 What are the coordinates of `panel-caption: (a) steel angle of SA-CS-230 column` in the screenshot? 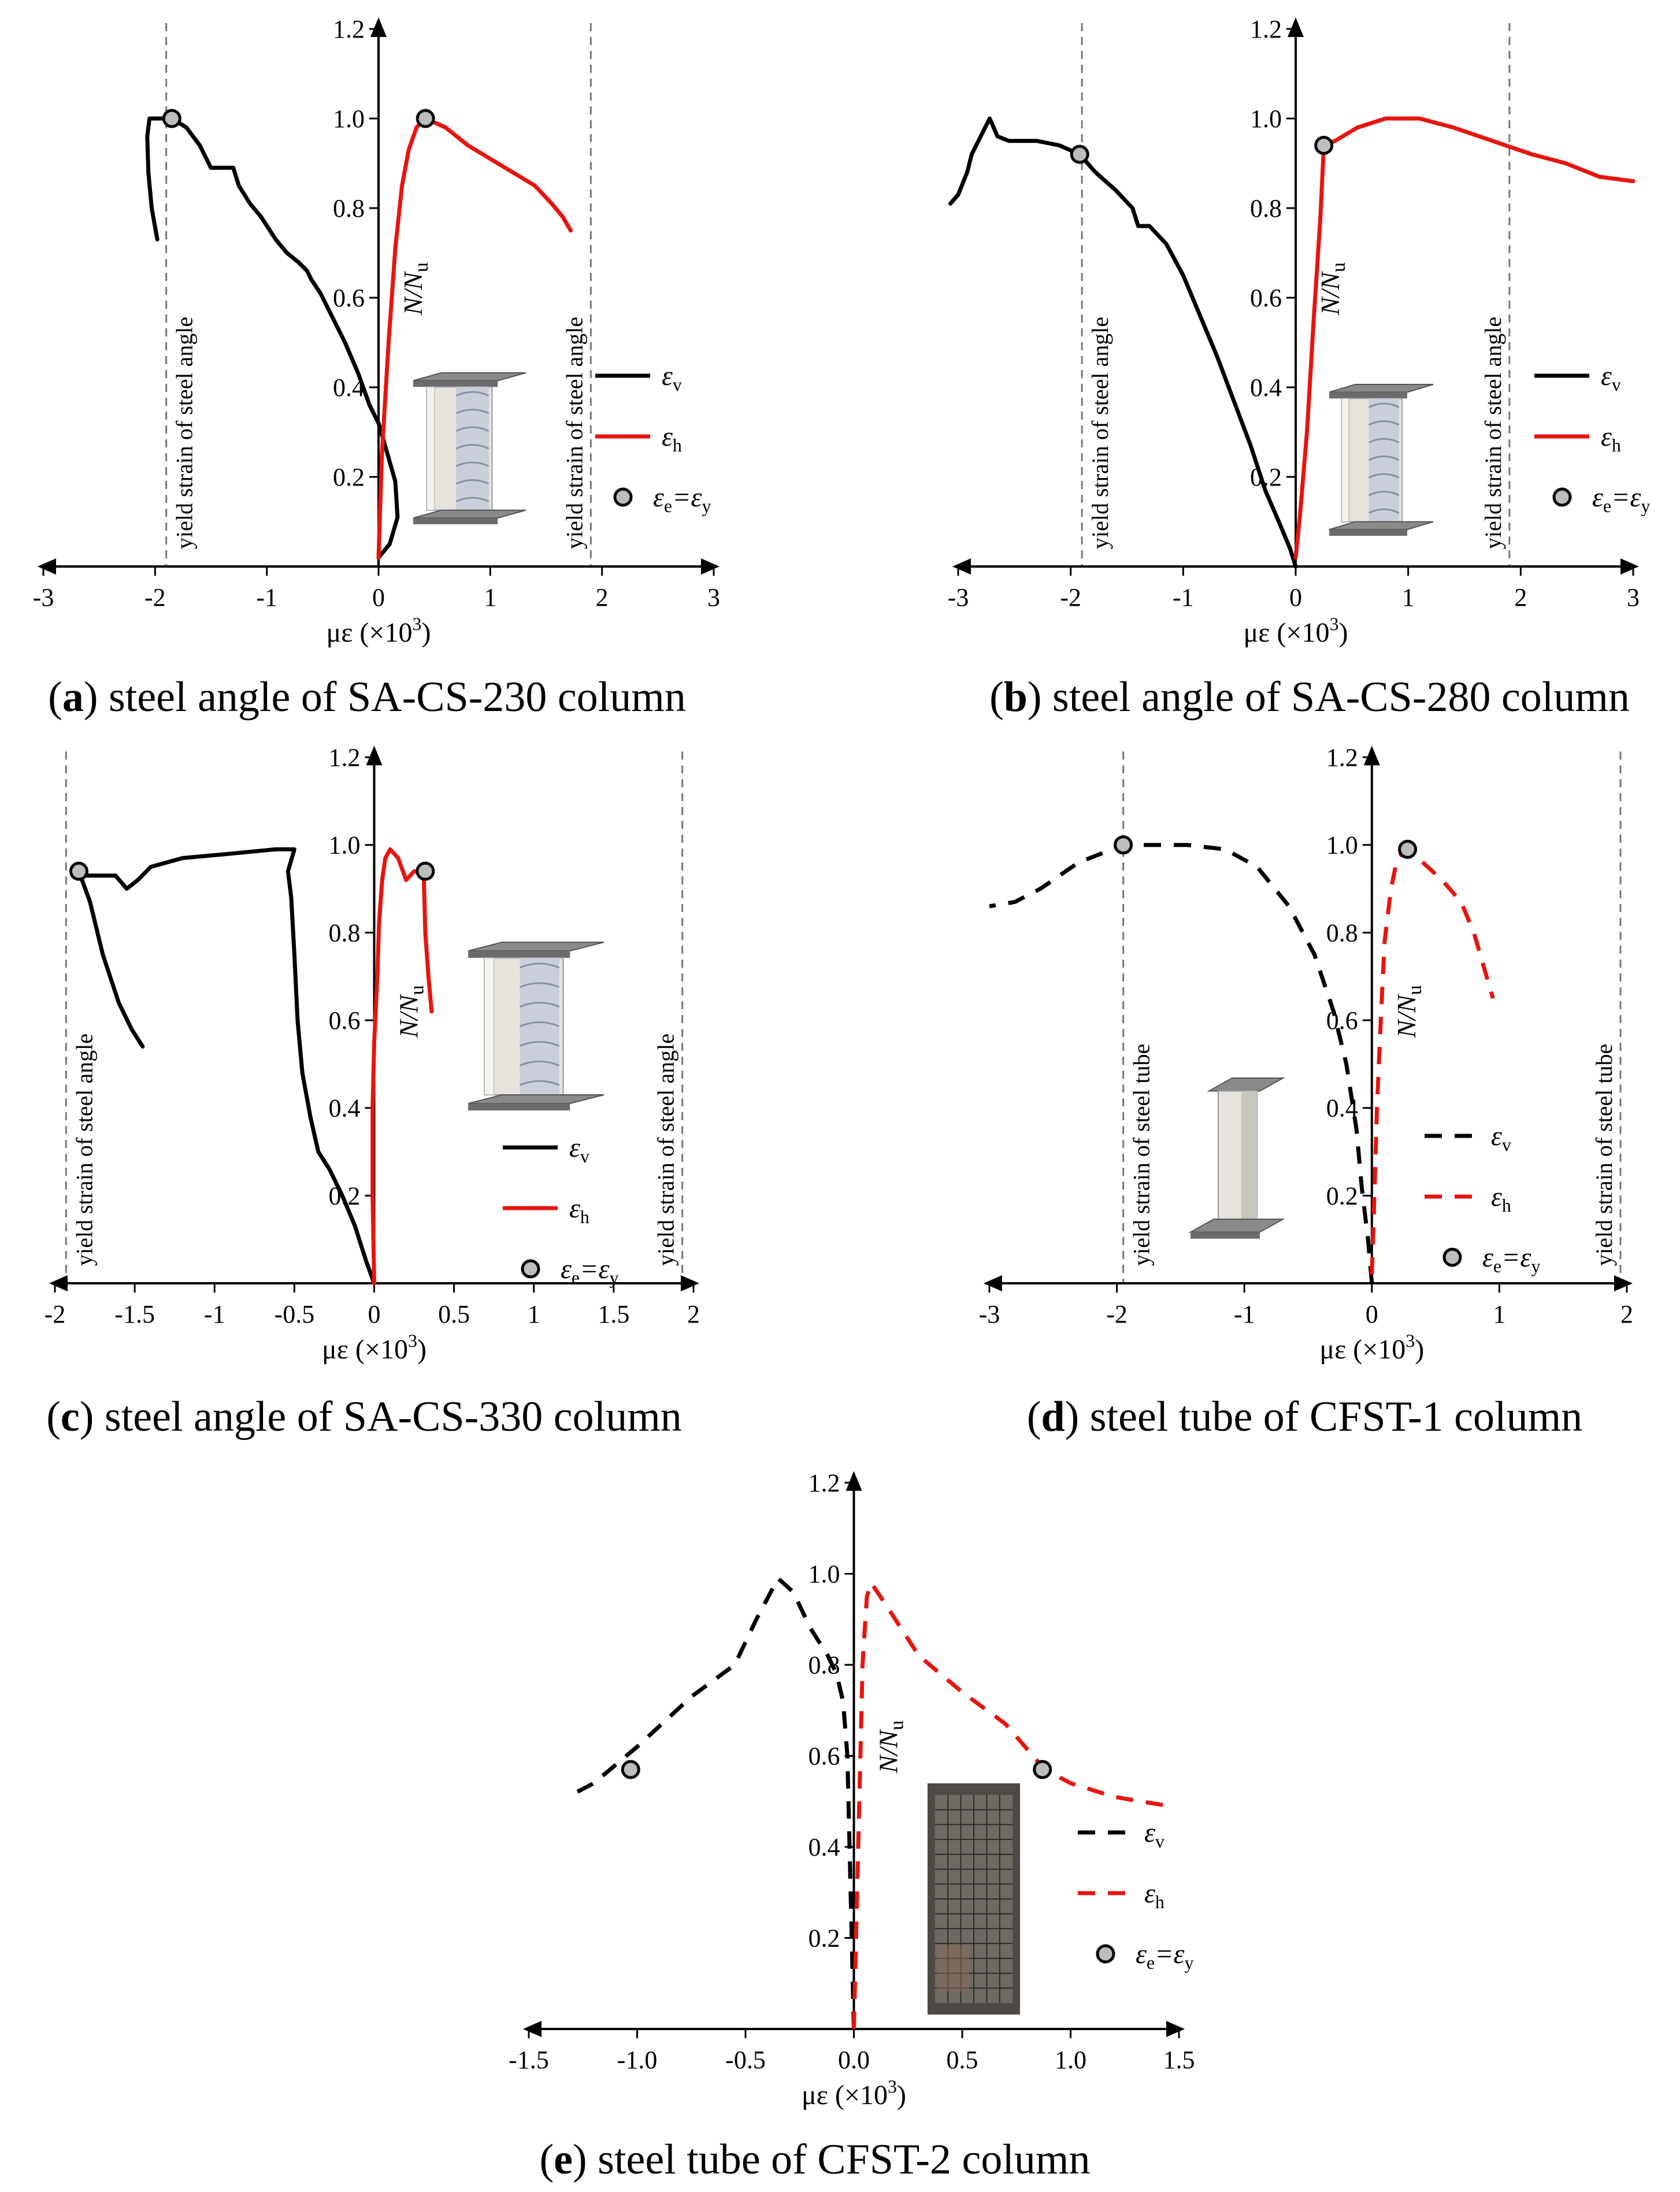 It's located at (367, 697).